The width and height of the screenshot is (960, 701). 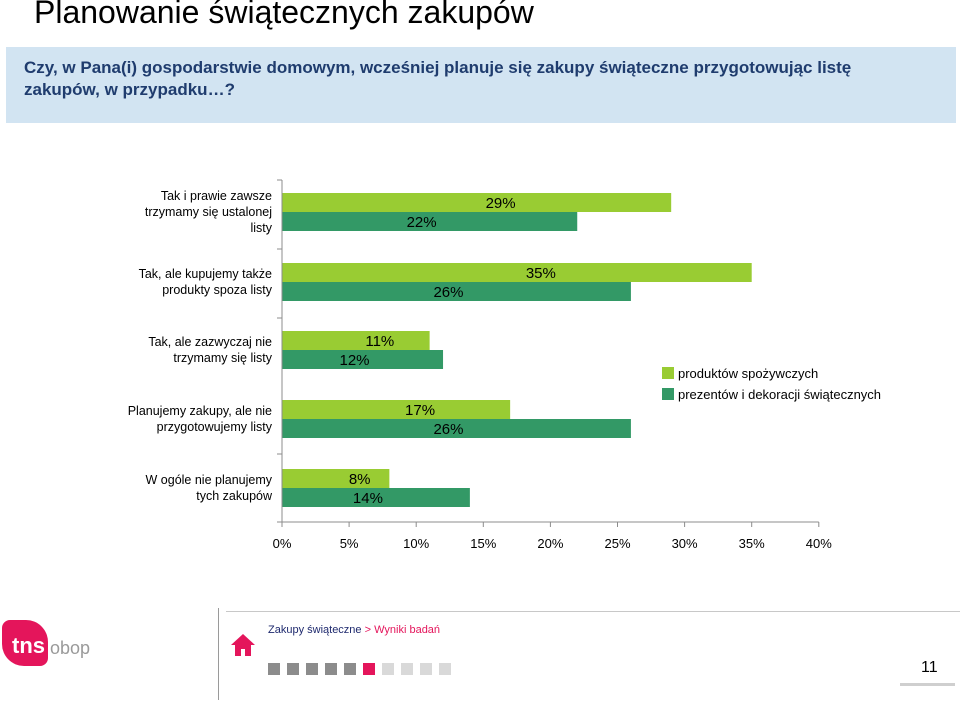 What do you see at coordinates (819, 543) in the screenshot?
I see `x-tick-label: 40%` at bounding box center [819, 543].